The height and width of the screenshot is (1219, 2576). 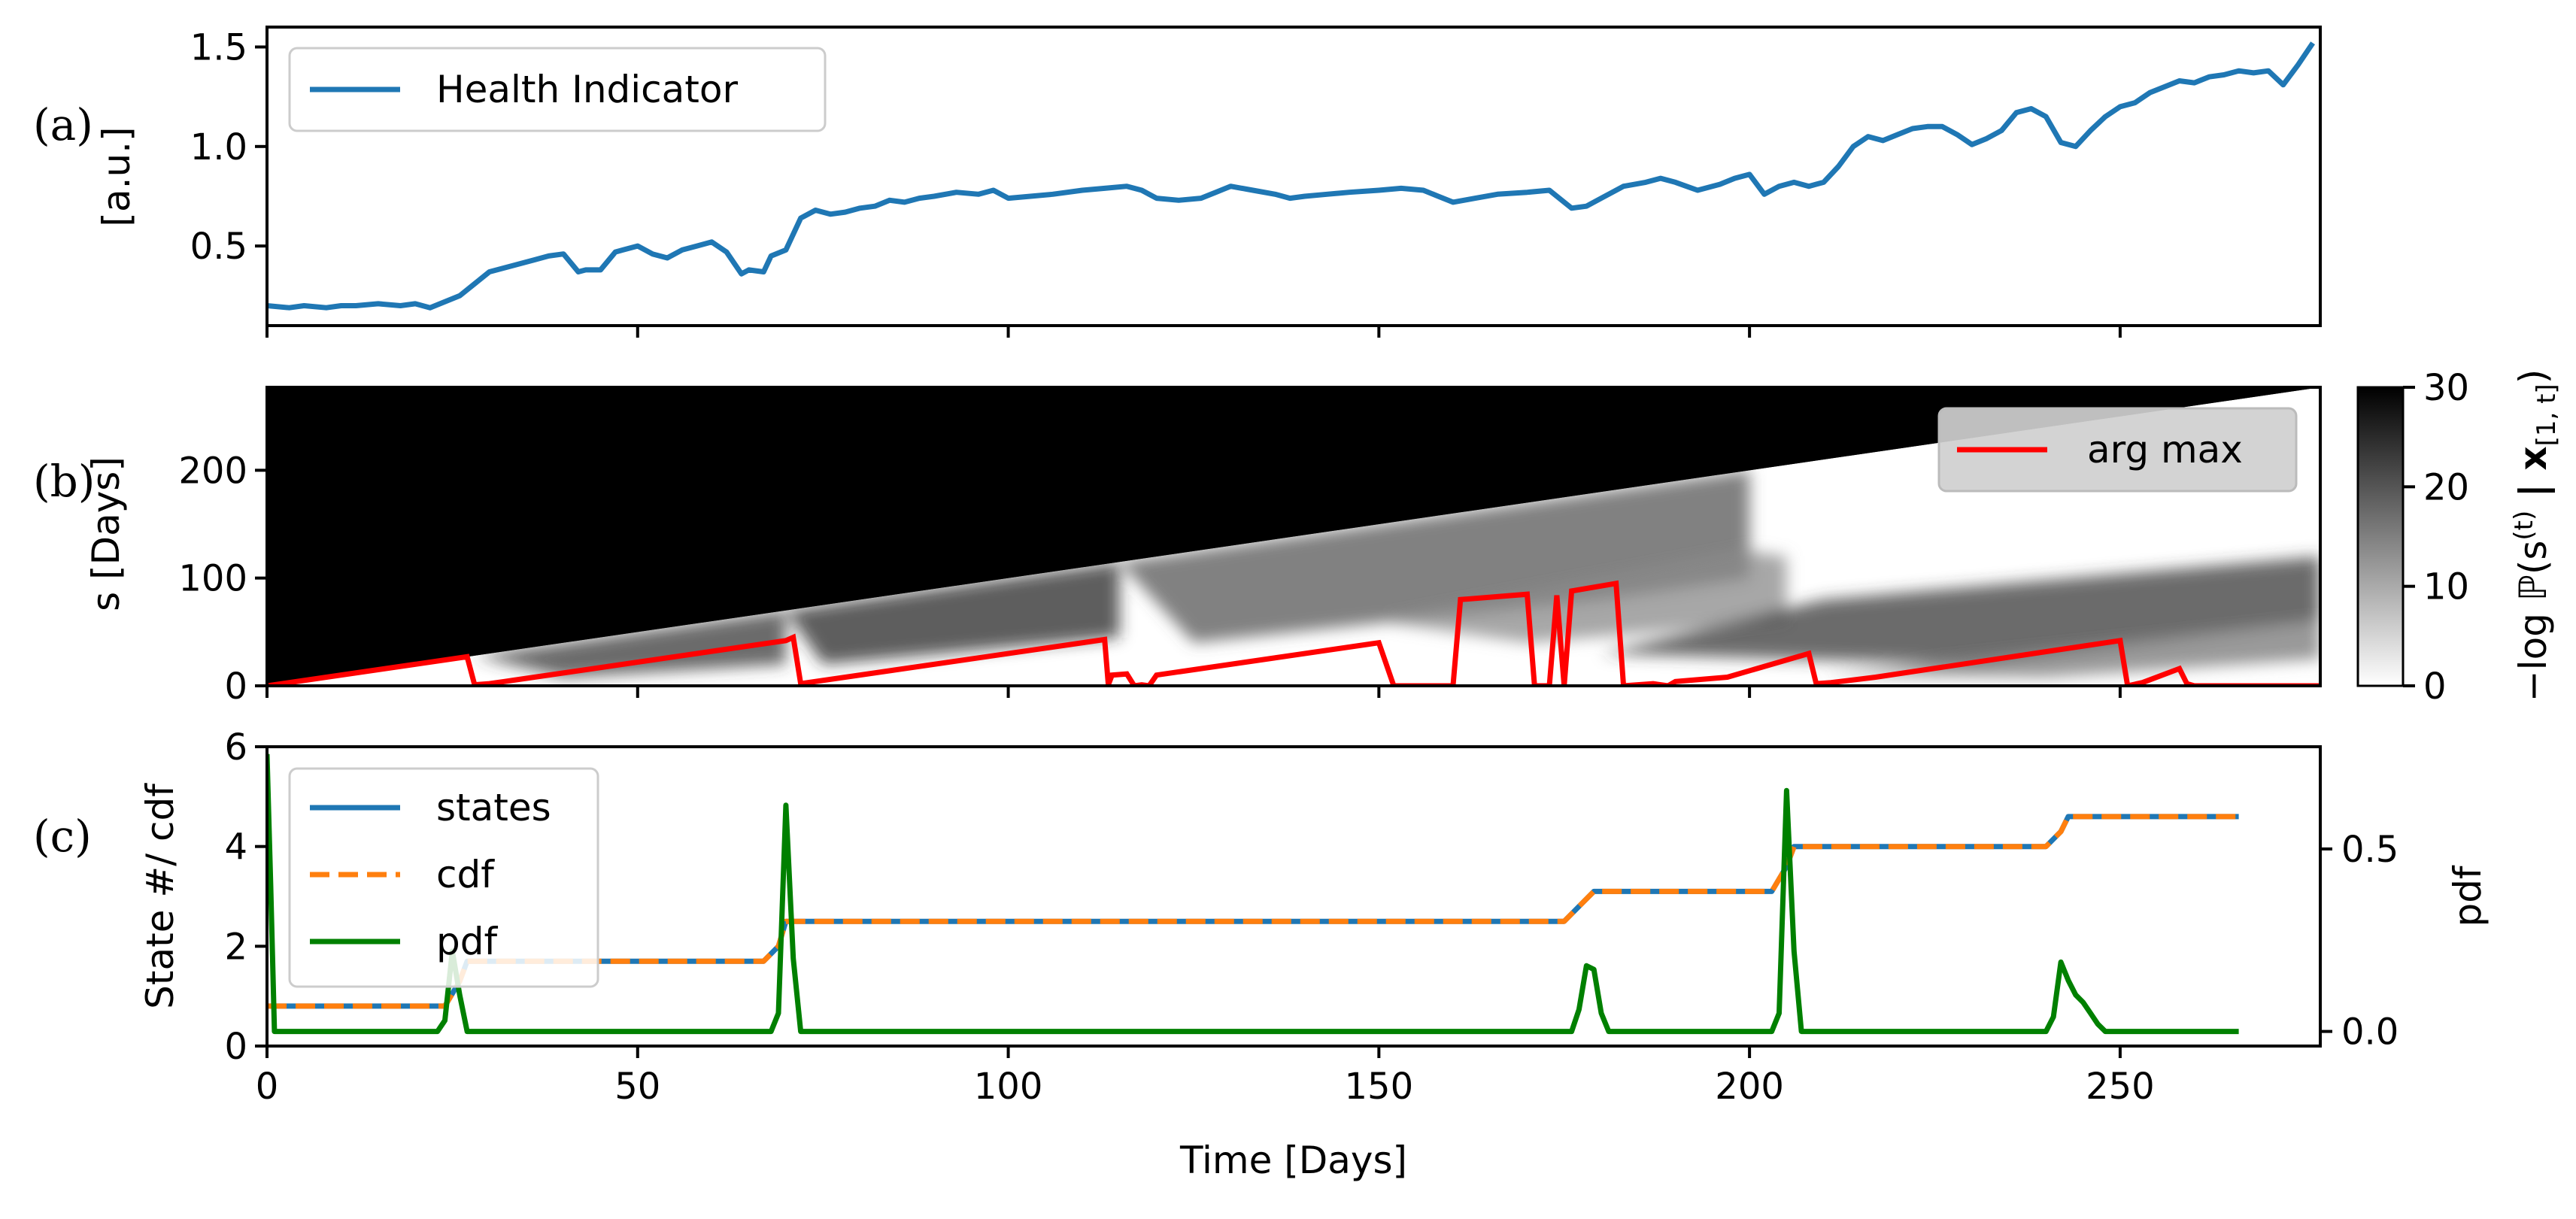 I want to click on panel-c-legend: states cdf pdf, so click(x=443, y=878).